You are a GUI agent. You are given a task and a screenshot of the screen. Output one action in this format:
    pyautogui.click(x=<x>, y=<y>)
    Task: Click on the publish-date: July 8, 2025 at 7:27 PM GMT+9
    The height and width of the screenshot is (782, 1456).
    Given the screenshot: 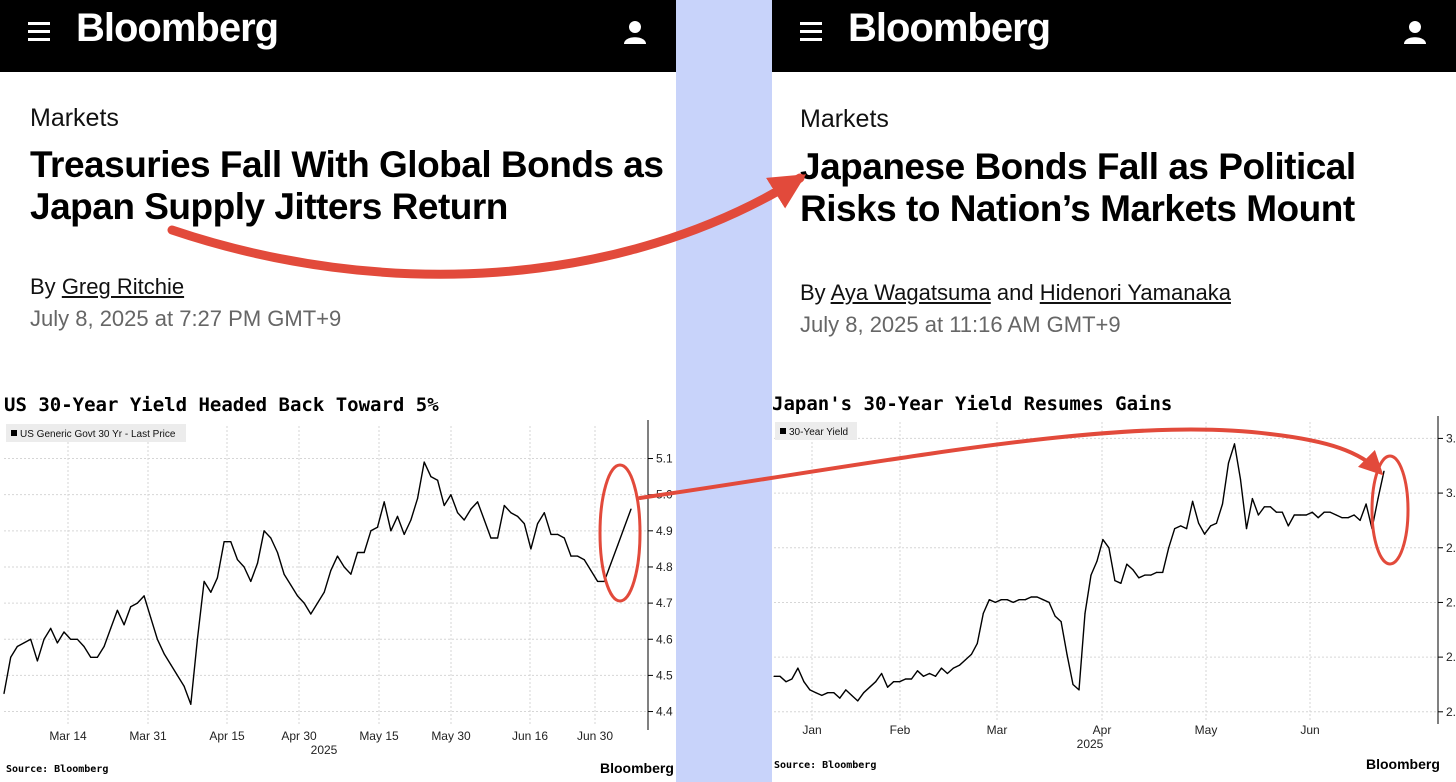 What is the action you would take?
    pyautogui.click(x=186, y=318)
    